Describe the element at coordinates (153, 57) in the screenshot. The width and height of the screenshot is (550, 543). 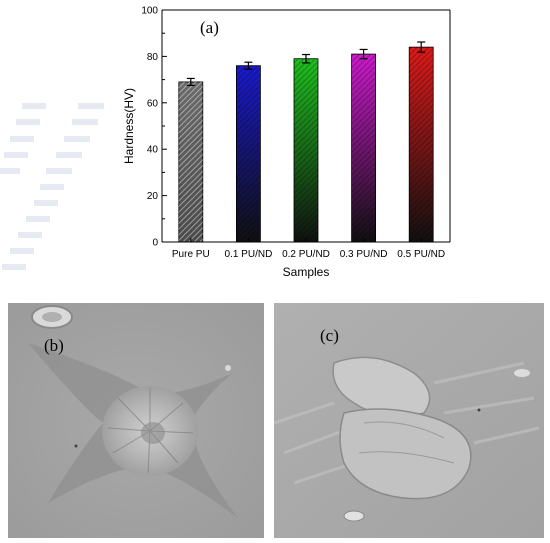
I see `y-tick-label: 80` at that location.